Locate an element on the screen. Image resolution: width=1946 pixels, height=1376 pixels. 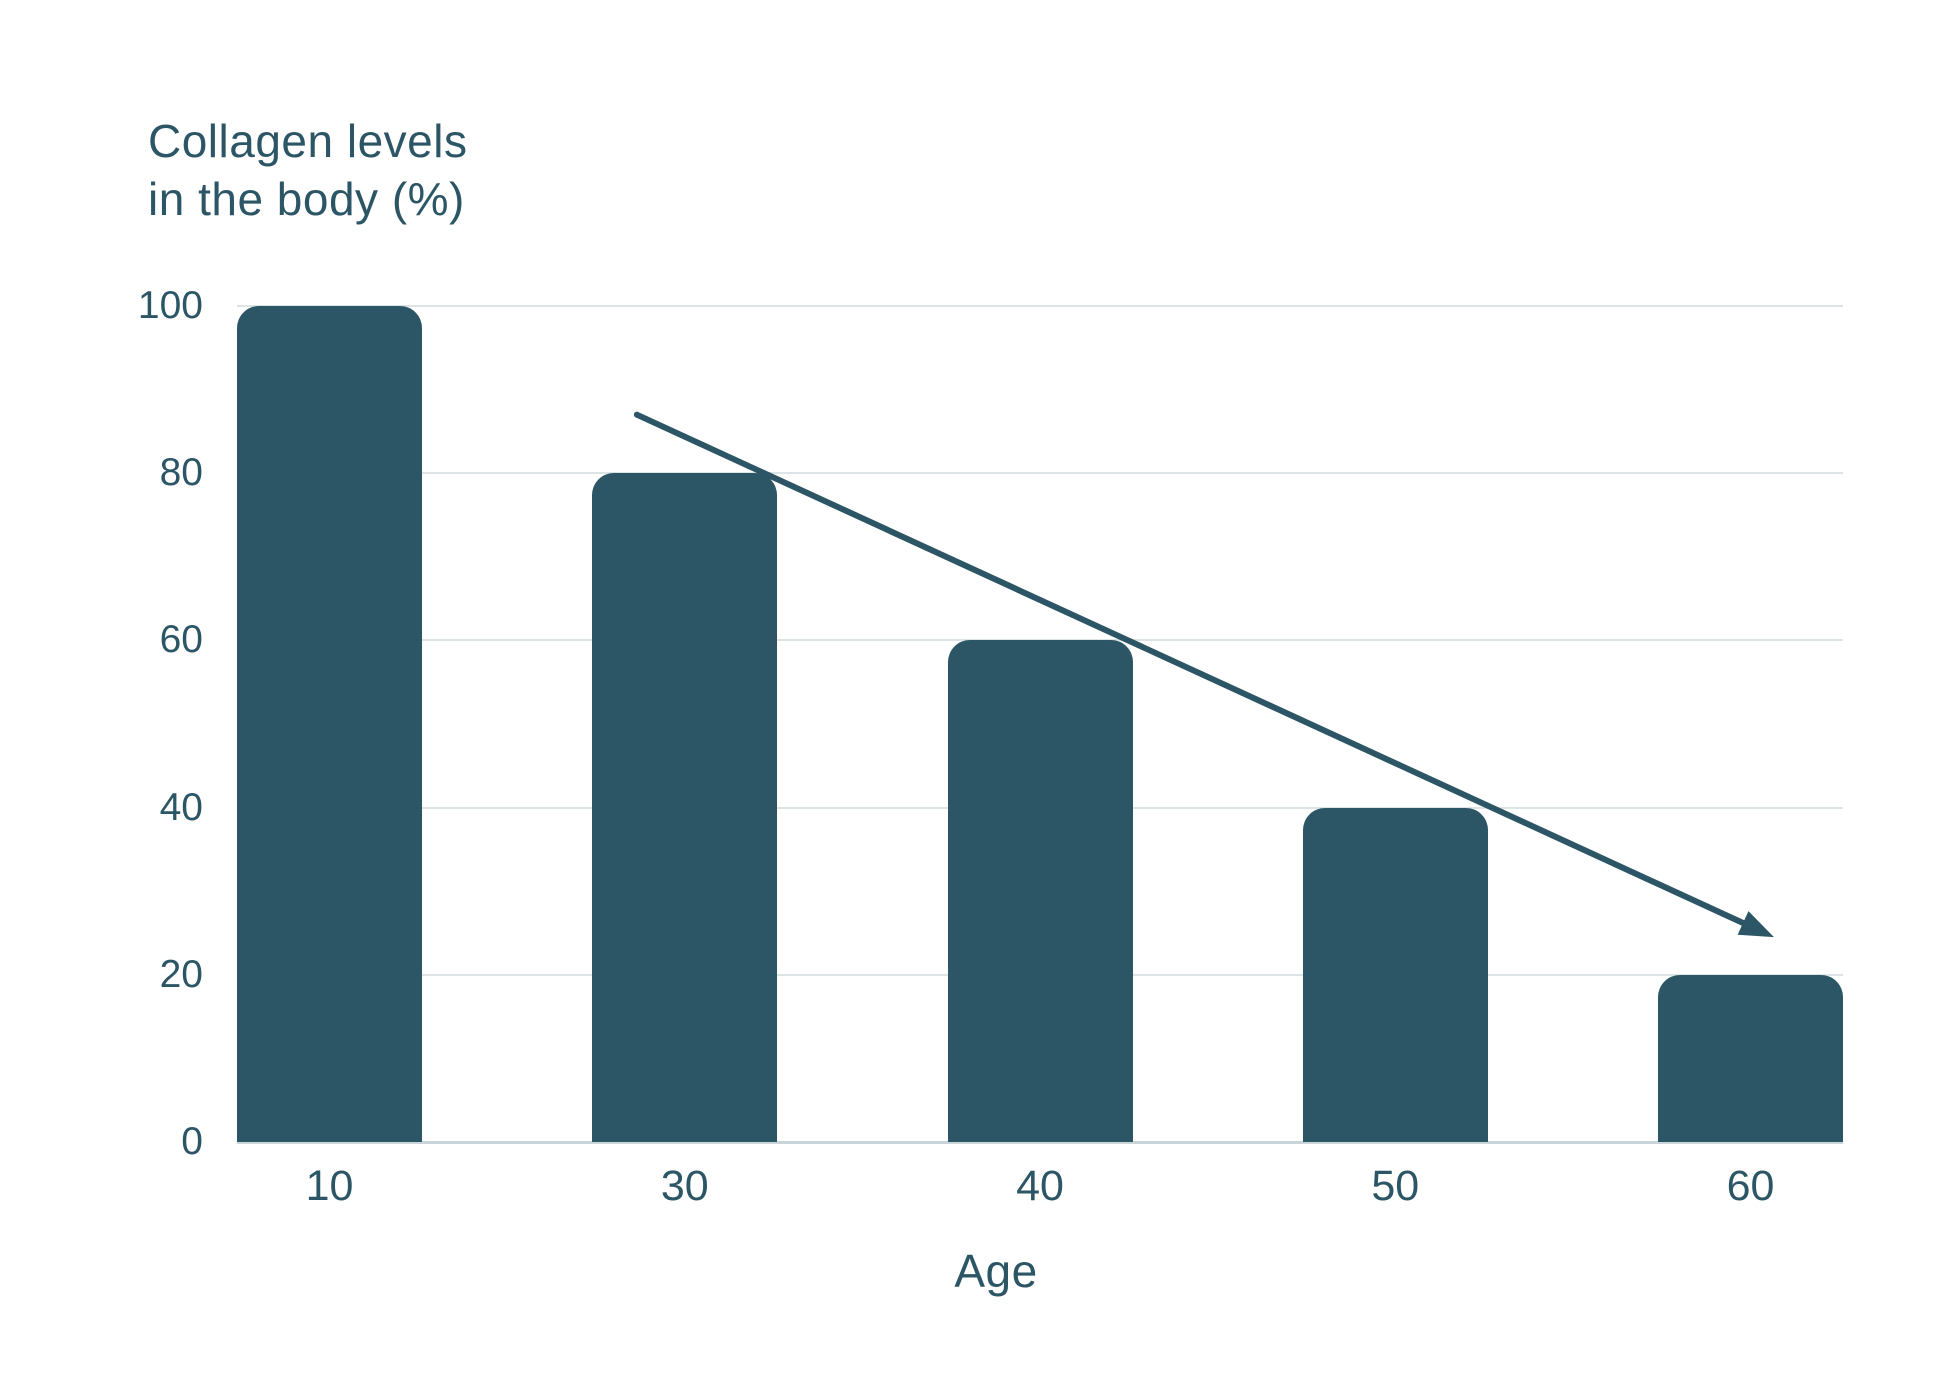
x-tick-label-40: 40 is located at coordinates (1040, 1186).